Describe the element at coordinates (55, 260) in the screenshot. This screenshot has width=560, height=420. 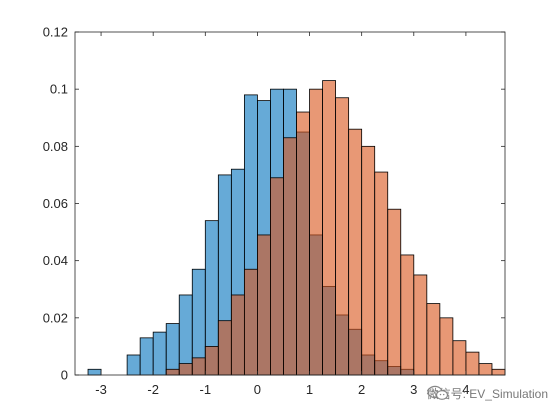
I see `y-tick-label: 0.04` at that location.